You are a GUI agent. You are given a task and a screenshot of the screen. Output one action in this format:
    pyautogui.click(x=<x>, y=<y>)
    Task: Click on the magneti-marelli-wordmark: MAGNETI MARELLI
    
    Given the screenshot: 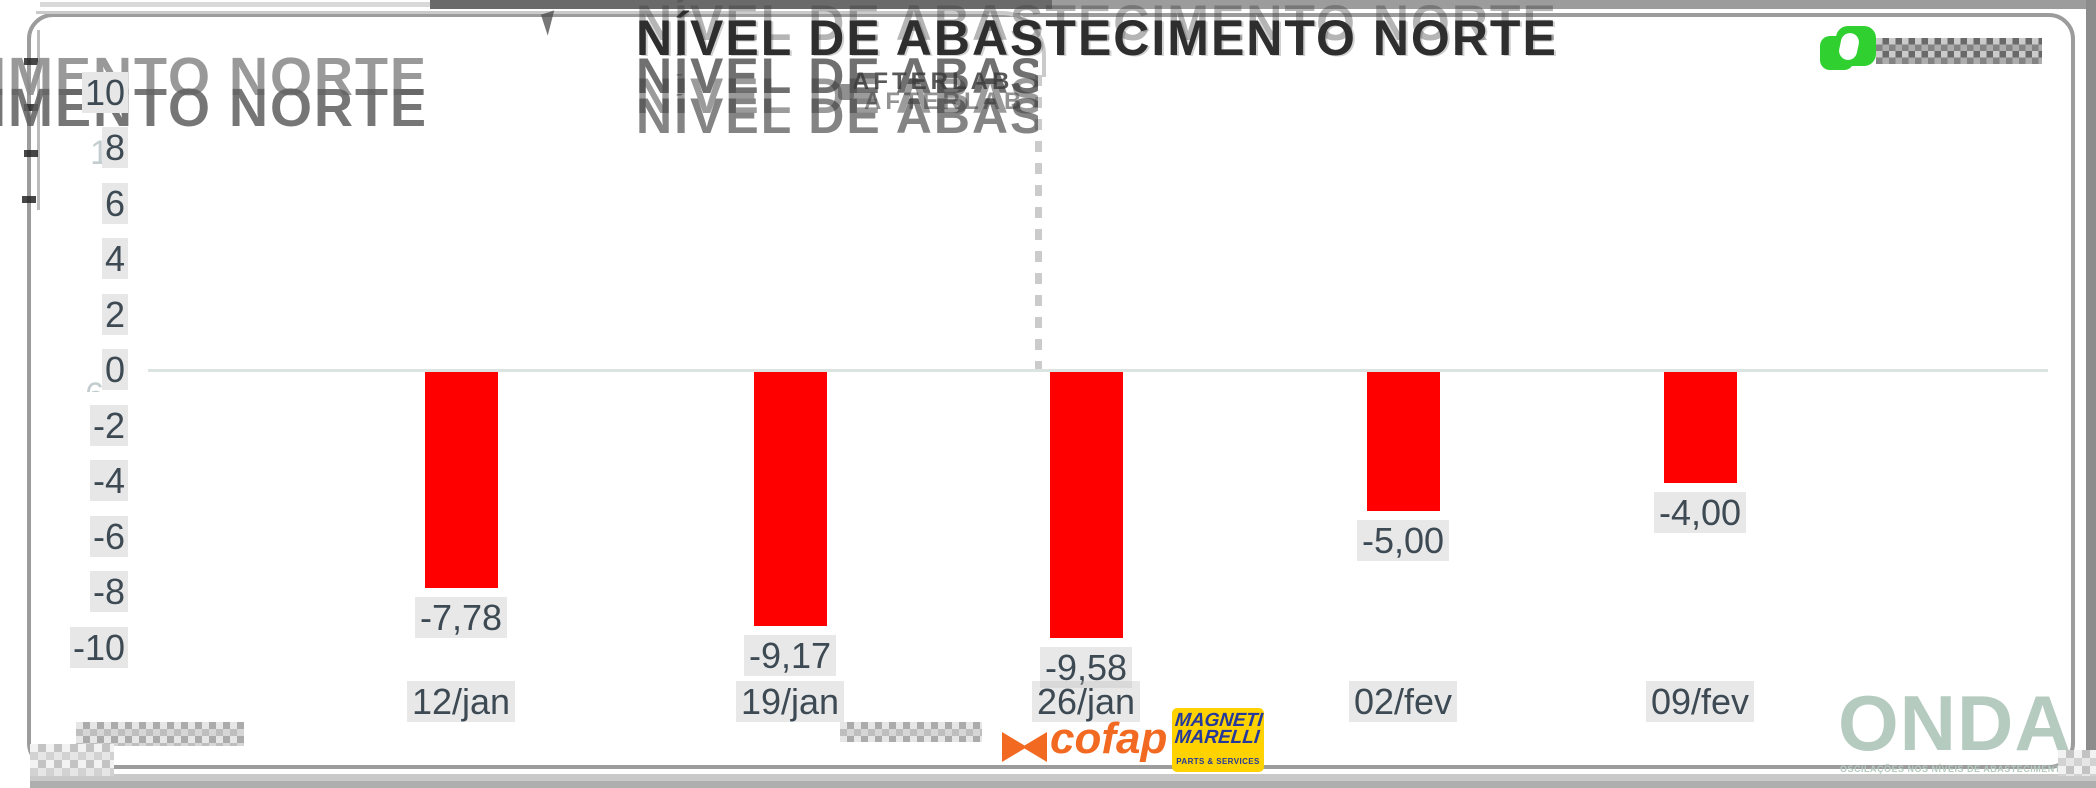 What is the action you would take?
    pyautogui.click(x=1218, y=729)
    